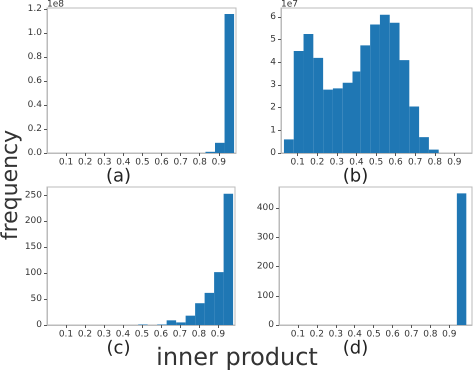  Describe the element at coordinates (35, 81) in the screenshot. I see `y-tick-label: 0.6` at that location.